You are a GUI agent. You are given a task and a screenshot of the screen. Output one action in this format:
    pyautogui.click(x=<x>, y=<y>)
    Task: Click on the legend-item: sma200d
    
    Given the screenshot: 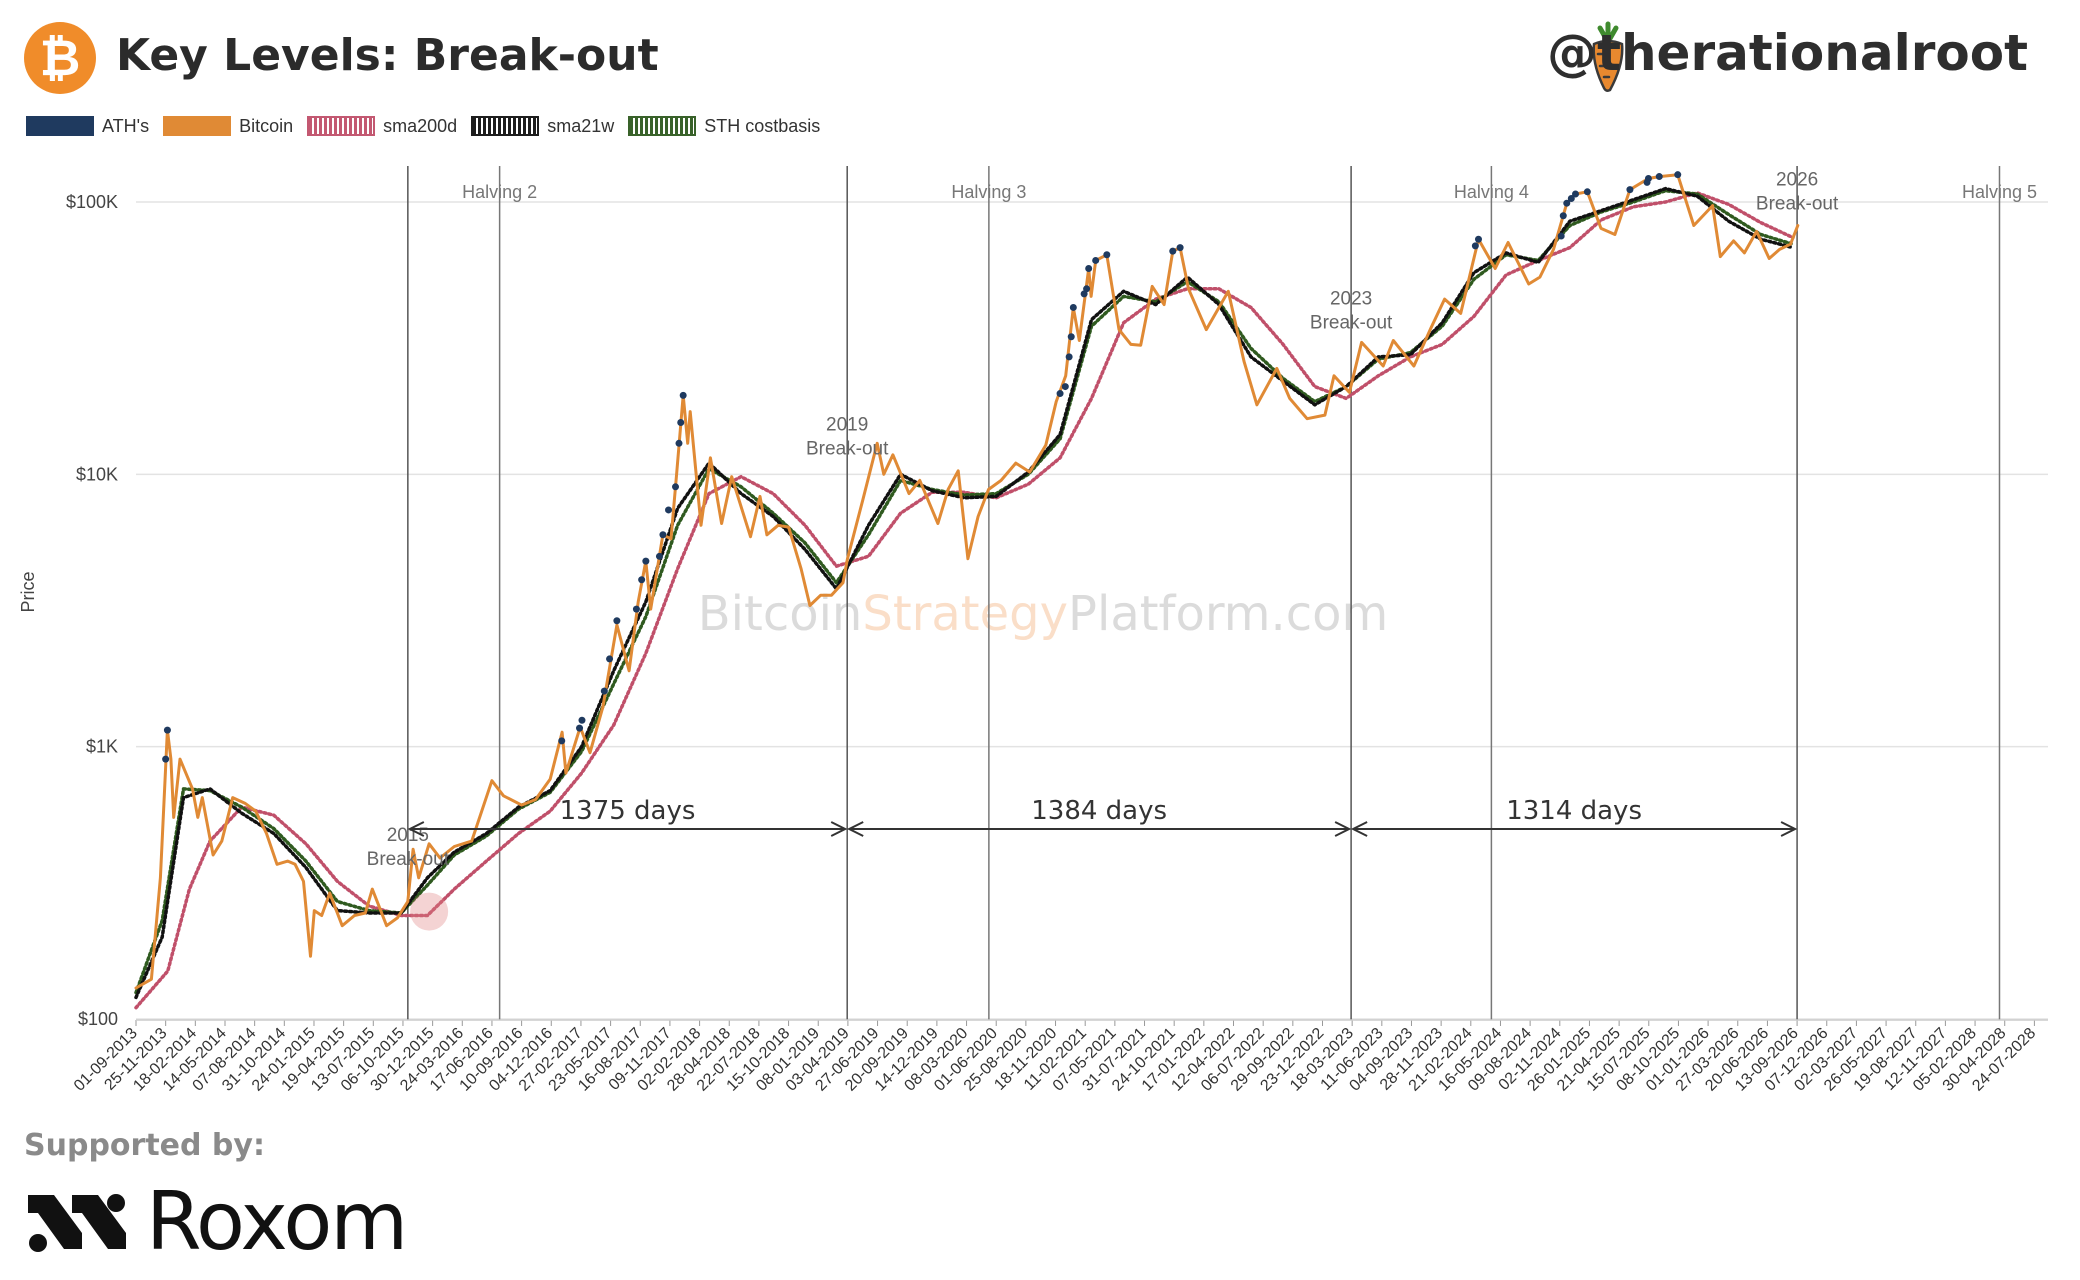 What is the action you would take?
    pyautogui.click(x=382, y=126)
    